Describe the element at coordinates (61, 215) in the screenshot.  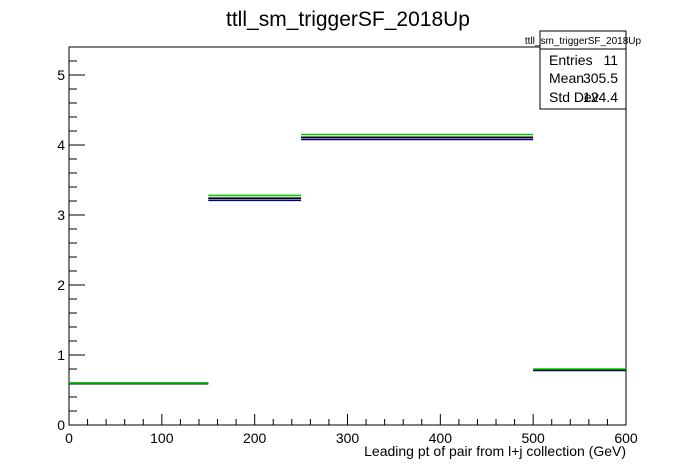
I see `y-tick-label: 3` at that location.